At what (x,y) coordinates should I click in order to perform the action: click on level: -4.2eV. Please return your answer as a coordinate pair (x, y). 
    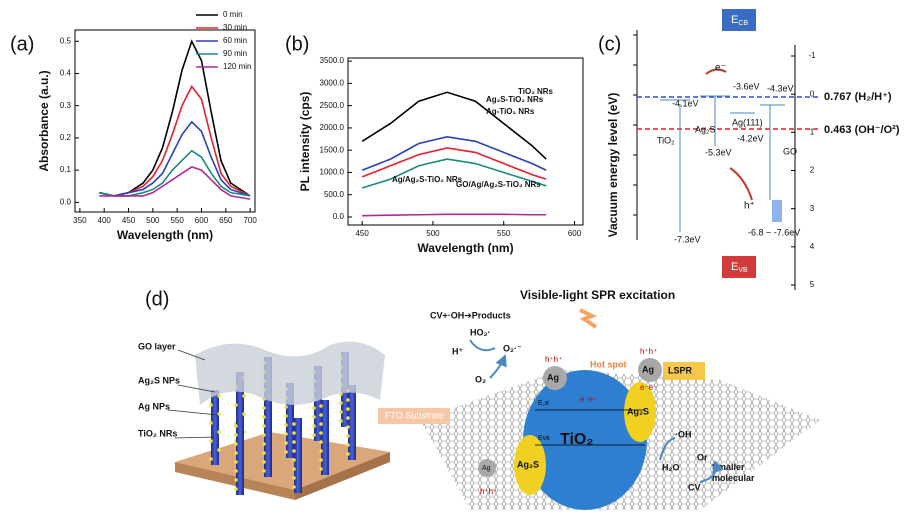
    Looking at the image, I should click on (750, 138).